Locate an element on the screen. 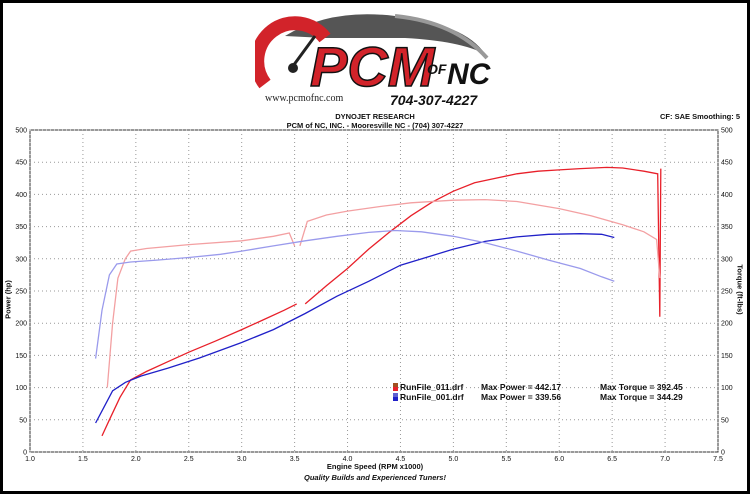 This screenshot has height=494, width=750. y-tick-label-right: 350 is located at coordinates (727, 227).